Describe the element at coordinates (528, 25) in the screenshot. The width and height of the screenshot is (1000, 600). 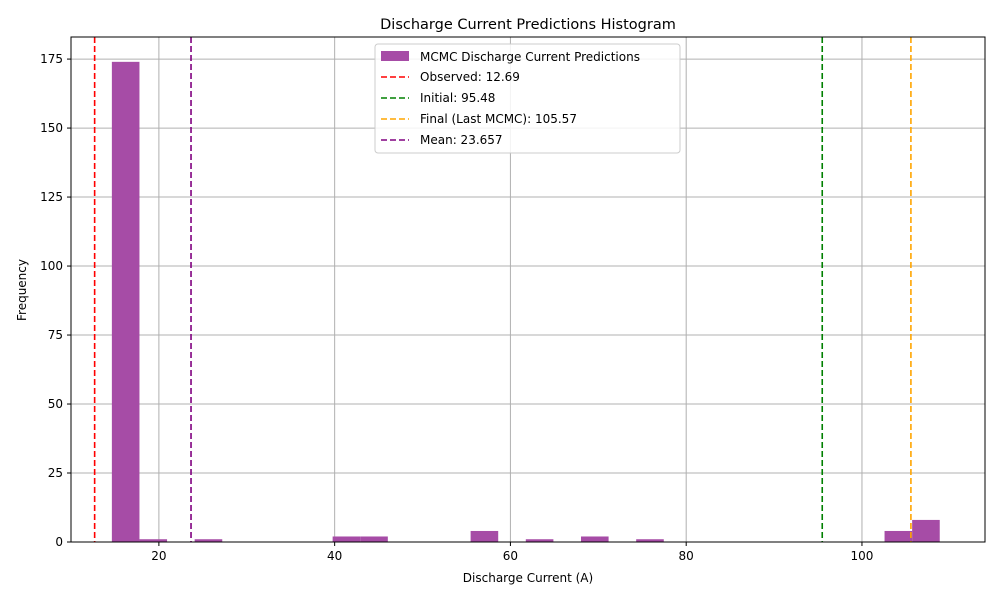
I see `chart-title: Discharge Current Predictions Histogram` at that location.